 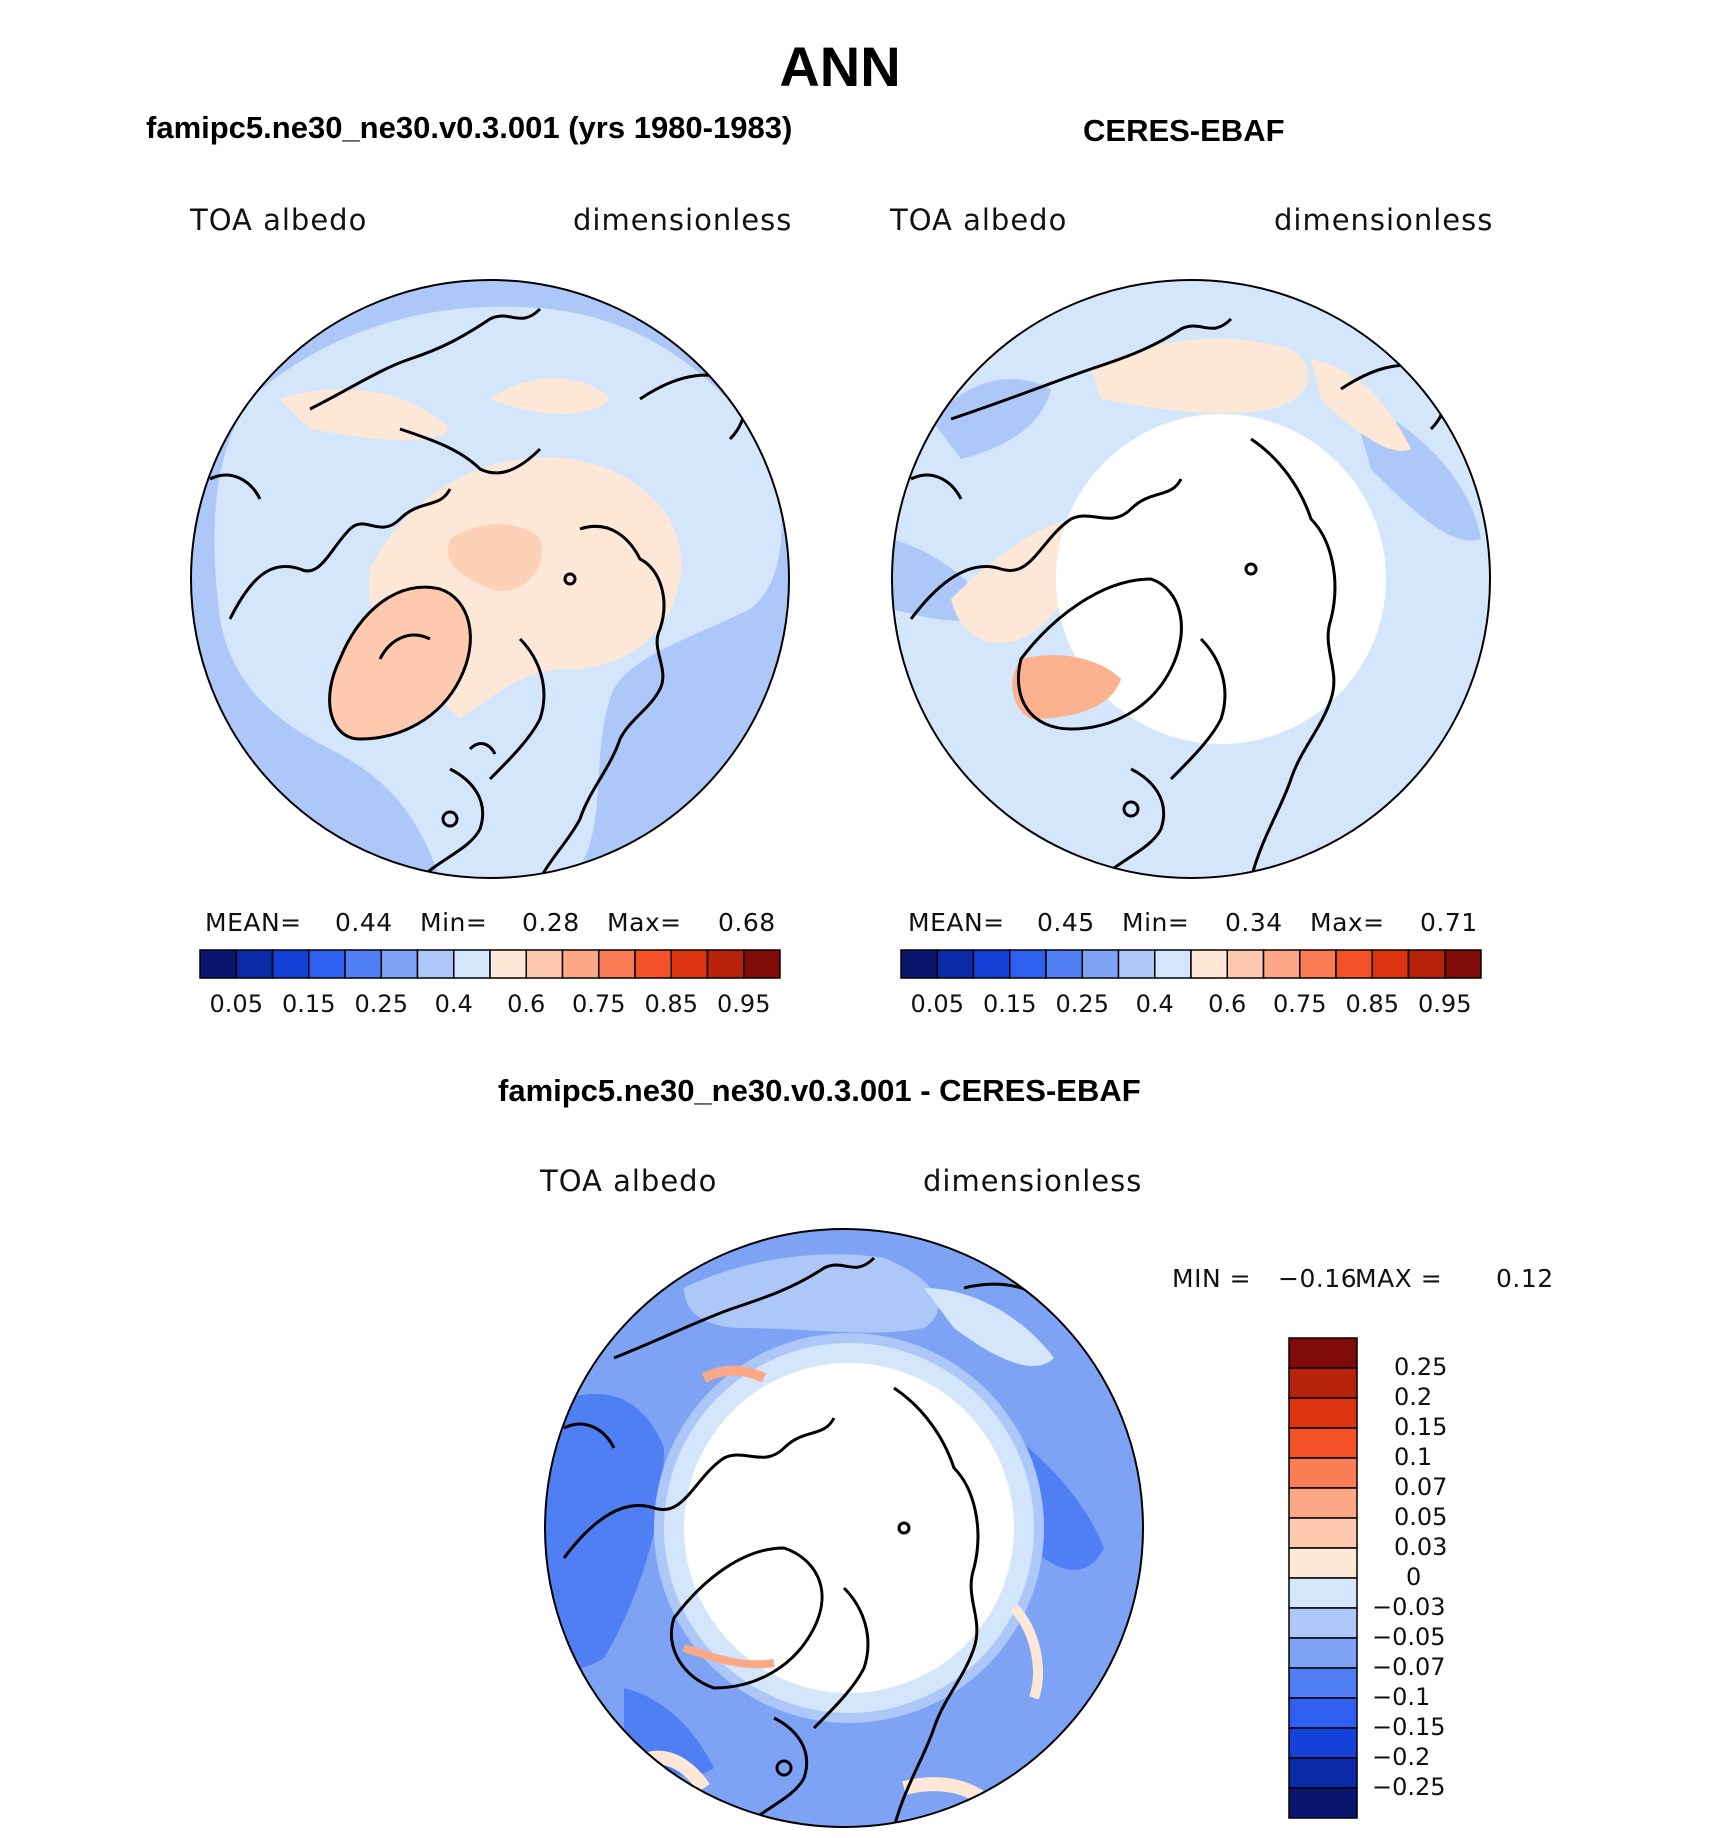 What do you see at coordinates (1413, 1397) in the screenshot?
I see `diff-colorbar-tick-label: 0.2` at bounding box center [1413, 1397].